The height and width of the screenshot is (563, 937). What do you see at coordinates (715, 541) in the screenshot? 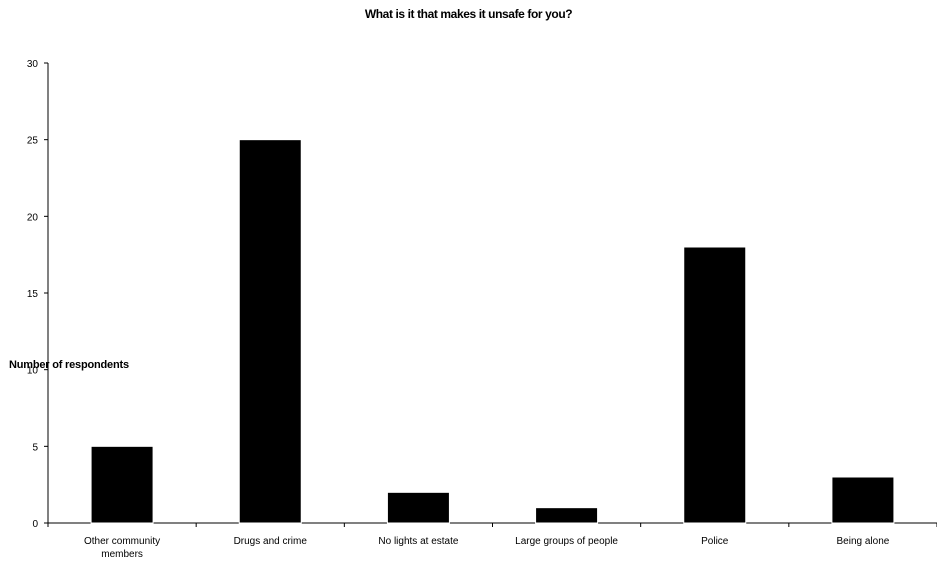
I see `x-category-label: Police` at bounding box center [715, 541].